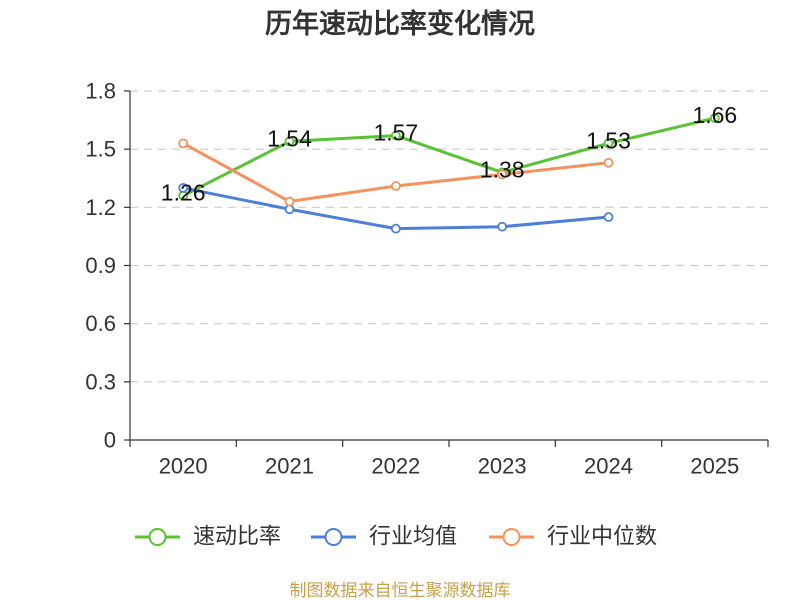  Describe the element at coordinates (395, 186) in the screenshot. I see `series-2-point-2022` at that location.